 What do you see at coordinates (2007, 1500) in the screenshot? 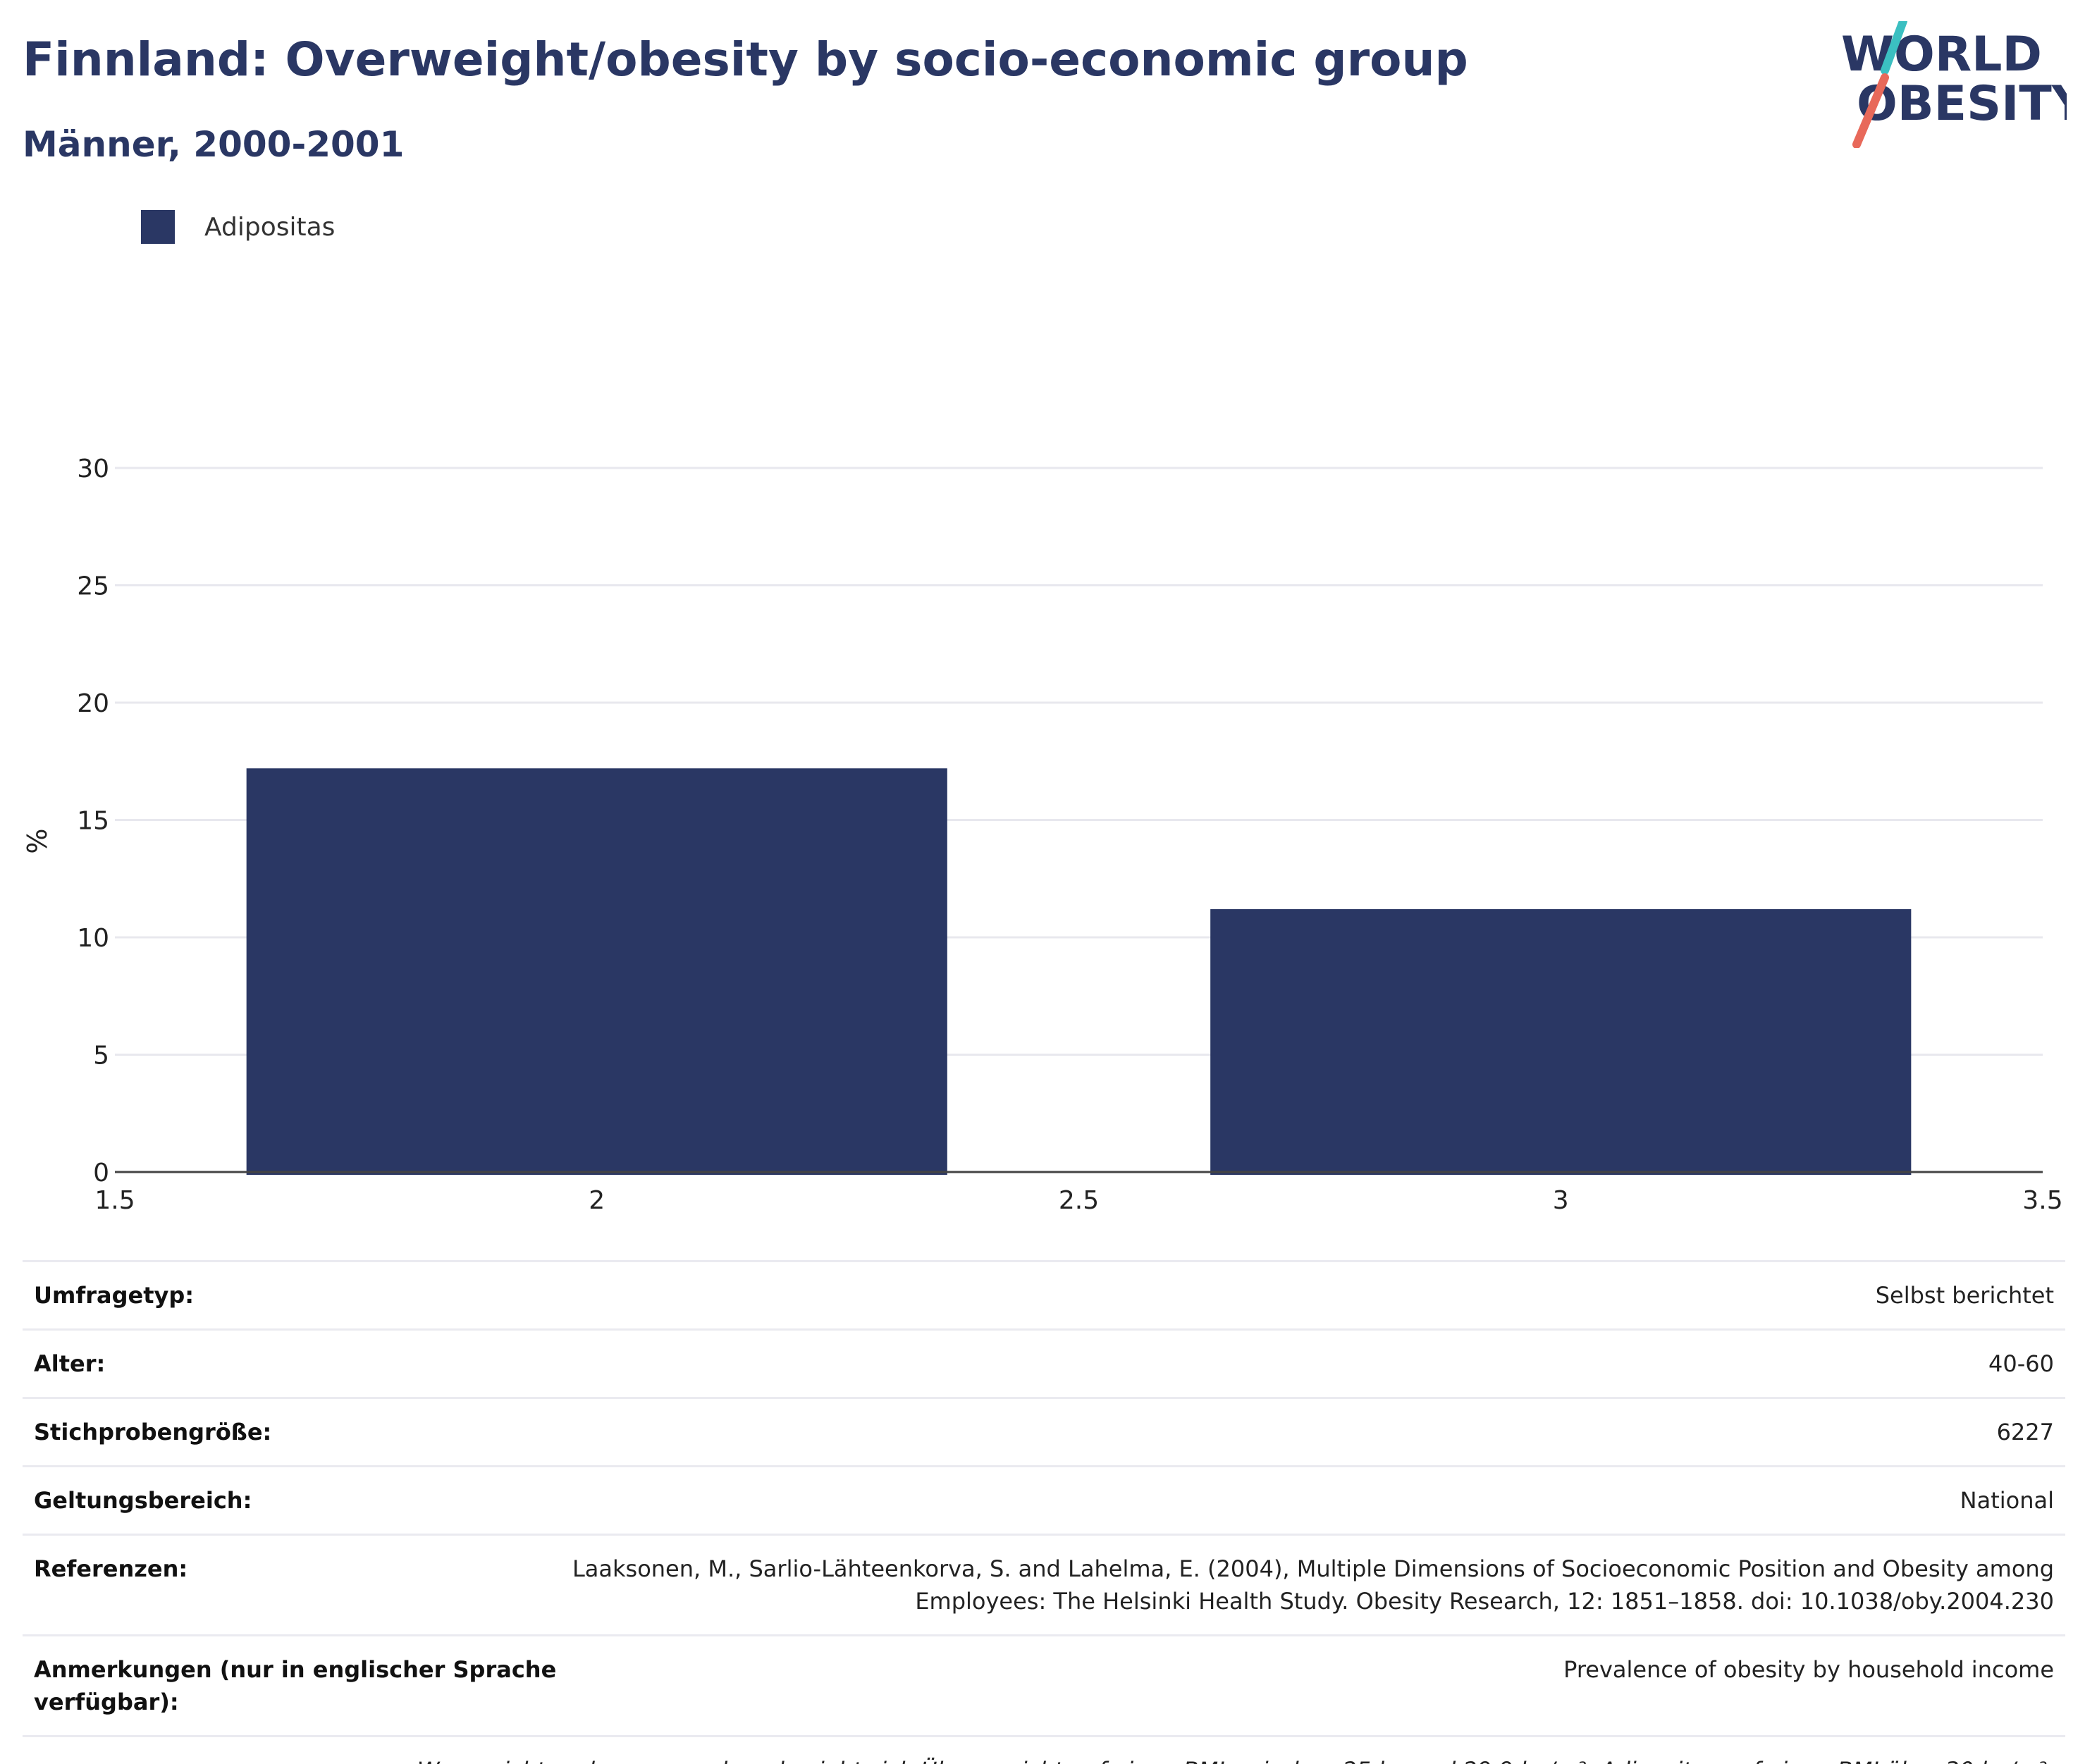
I see `info-value: National` at bounding box center [2007, 1500].